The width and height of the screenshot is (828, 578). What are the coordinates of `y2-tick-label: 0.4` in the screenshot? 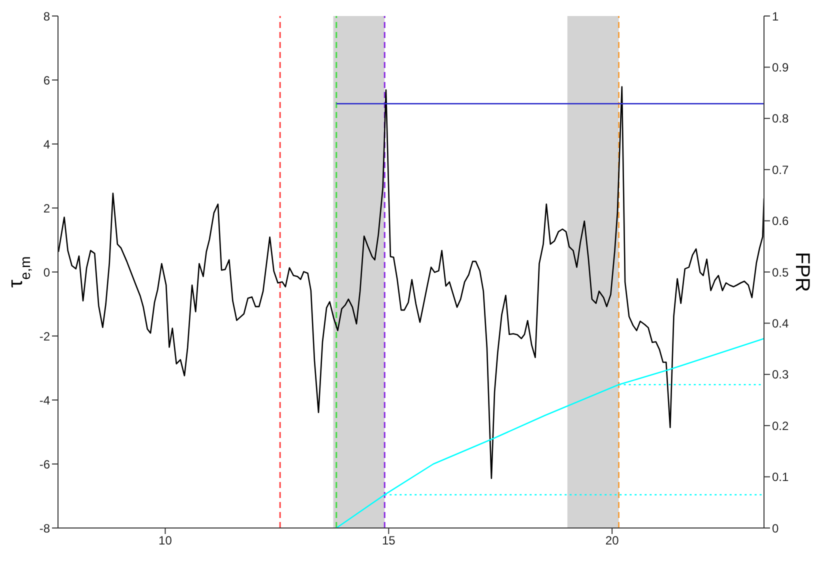 It's located at (781, 323).